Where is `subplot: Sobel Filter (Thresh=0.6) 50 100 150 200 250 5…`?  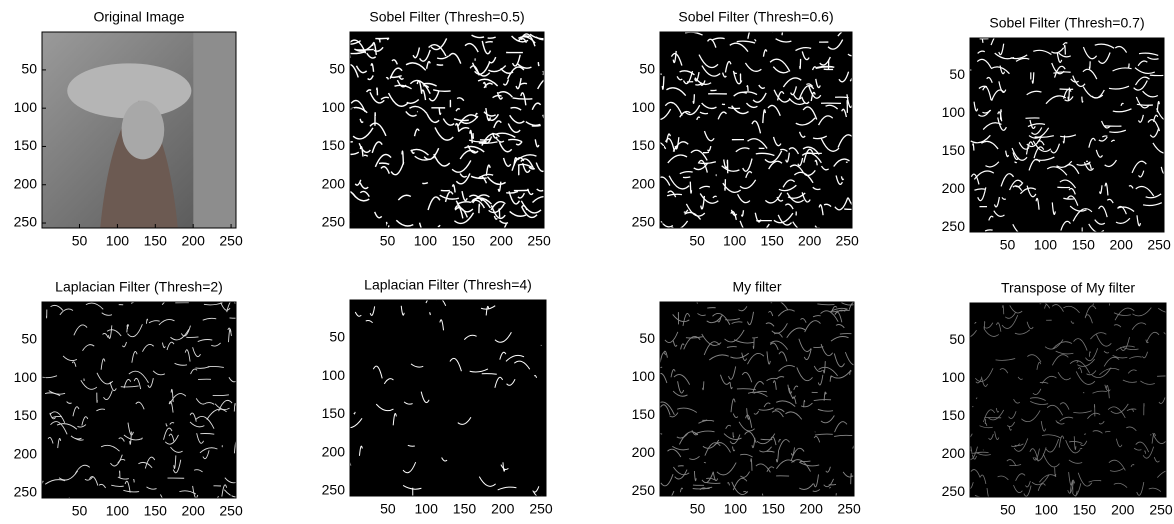
subplot: Sobel Filter (Thresh=0.6) 50 100 150 200 250 5… is located at coordinates (745, 129).